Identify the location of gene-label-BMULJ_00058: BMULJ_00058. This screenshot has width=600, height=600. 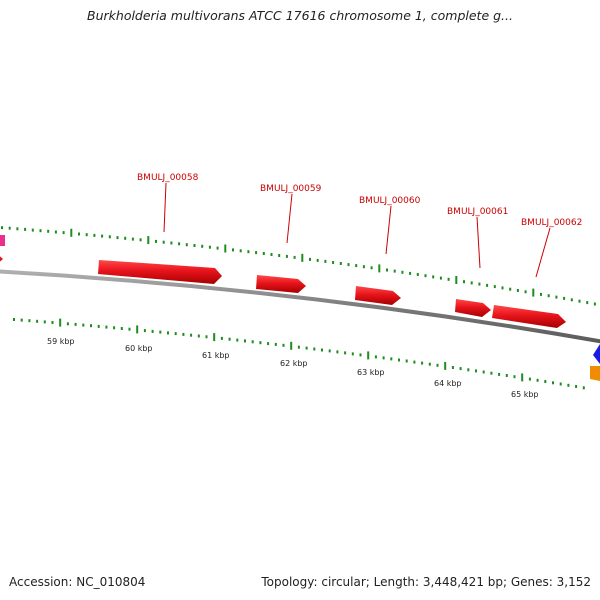
(168, 178).